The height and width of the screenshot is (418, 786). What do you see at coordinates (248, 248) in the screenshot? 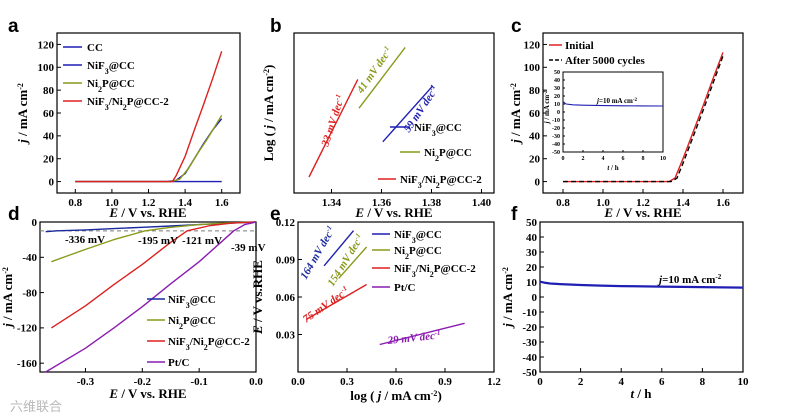
I see `annotation-onset: -39 mV` at bounding box center [248, 248].